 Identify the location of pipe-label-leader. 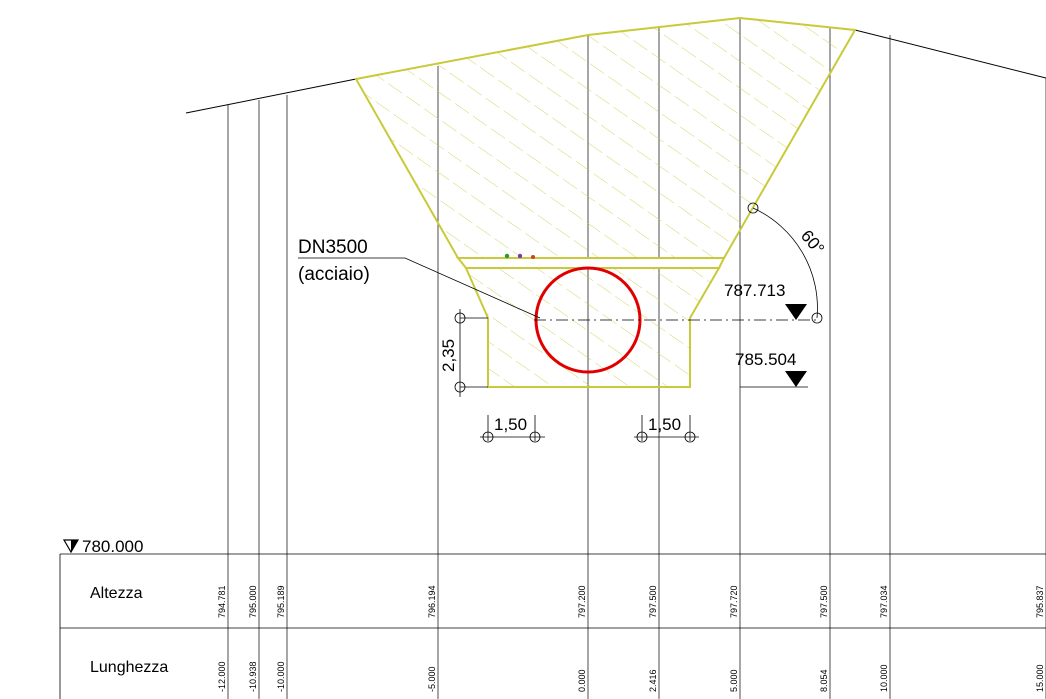
(419, 288).